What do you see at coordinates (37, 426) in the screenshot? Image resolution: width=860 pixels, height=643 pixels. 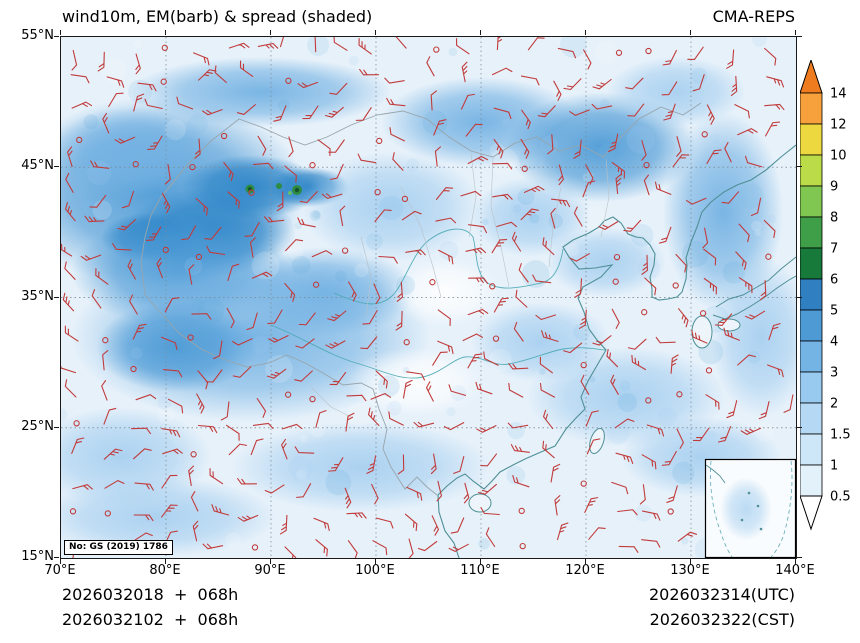 I see `y-tick-label: 25°N` at bounding box center [37, 426].